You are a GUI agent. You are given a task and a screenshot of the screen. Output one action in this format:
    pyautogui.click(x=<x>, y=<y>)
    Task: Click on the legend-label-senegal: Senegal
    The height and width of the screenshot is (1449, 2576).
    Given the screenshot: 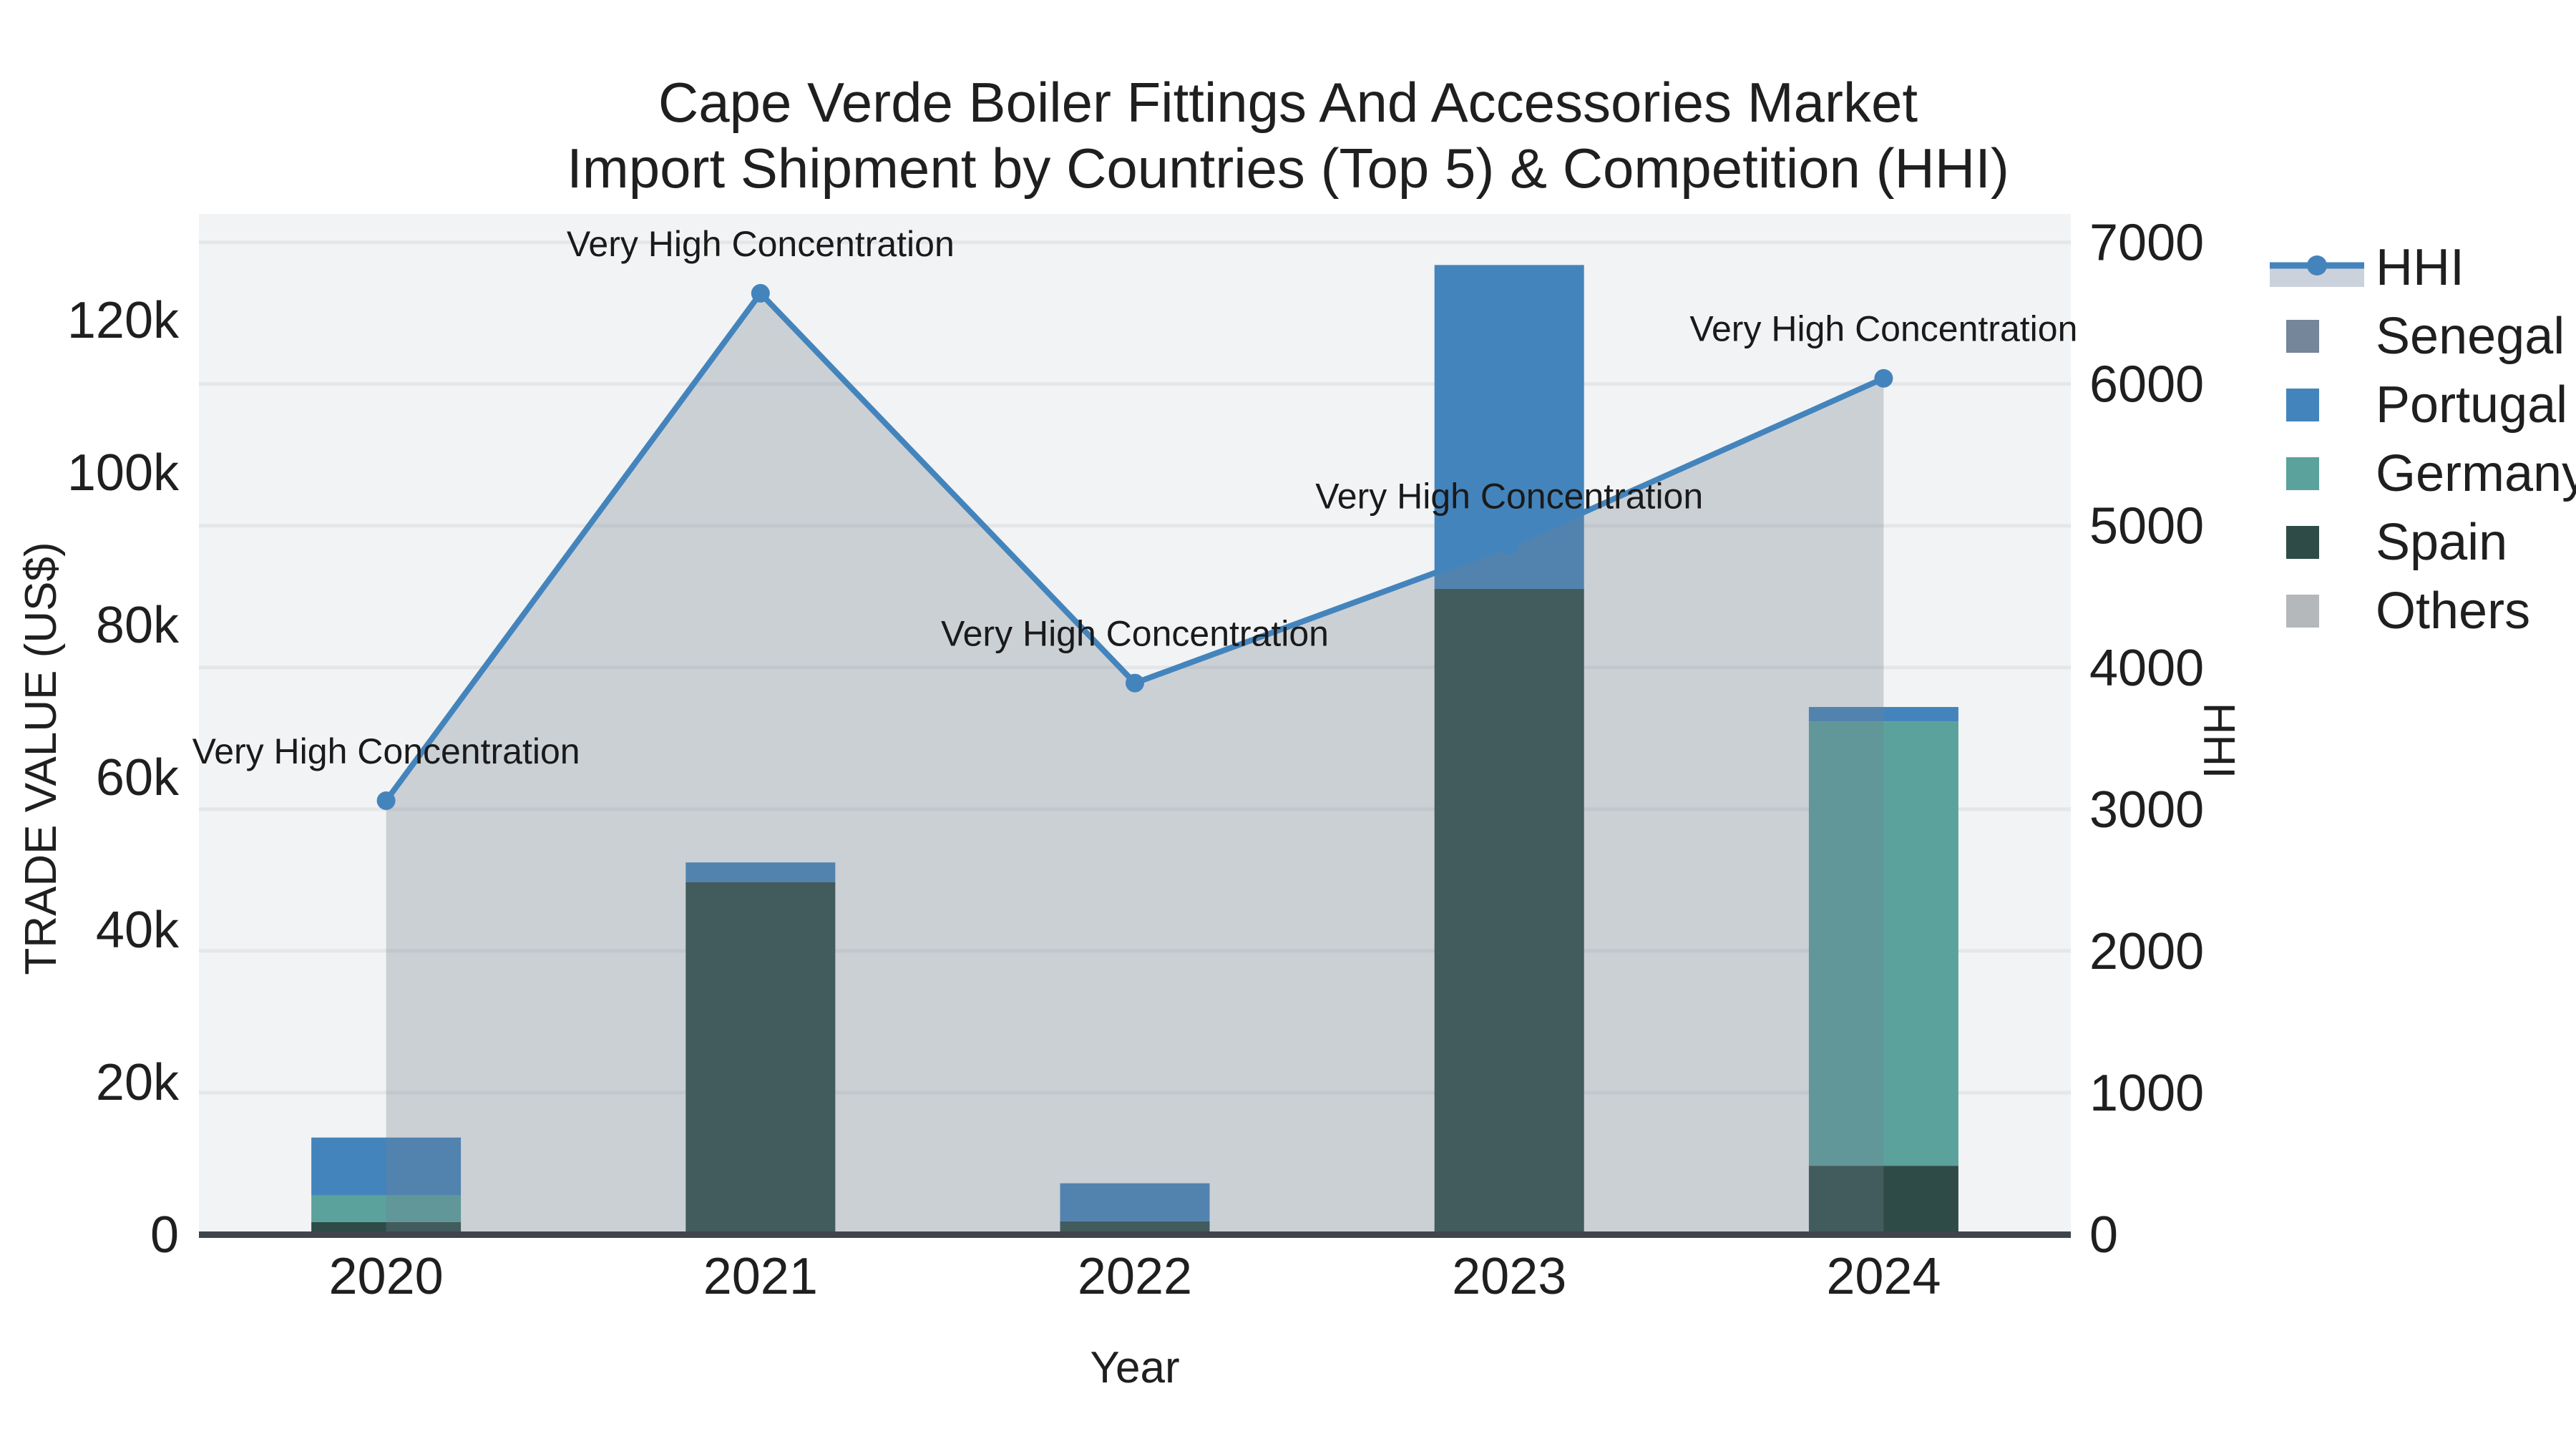 What is the action you would take?
    pyautogui.click(x=2470, y=336)
    